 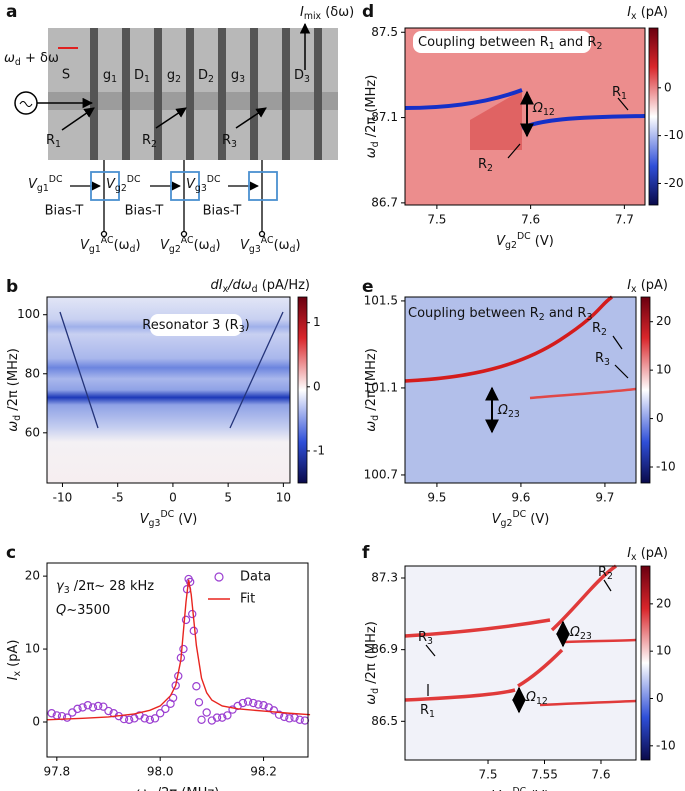 I want to click on text-part: (pA), so click(x=13, y=655).